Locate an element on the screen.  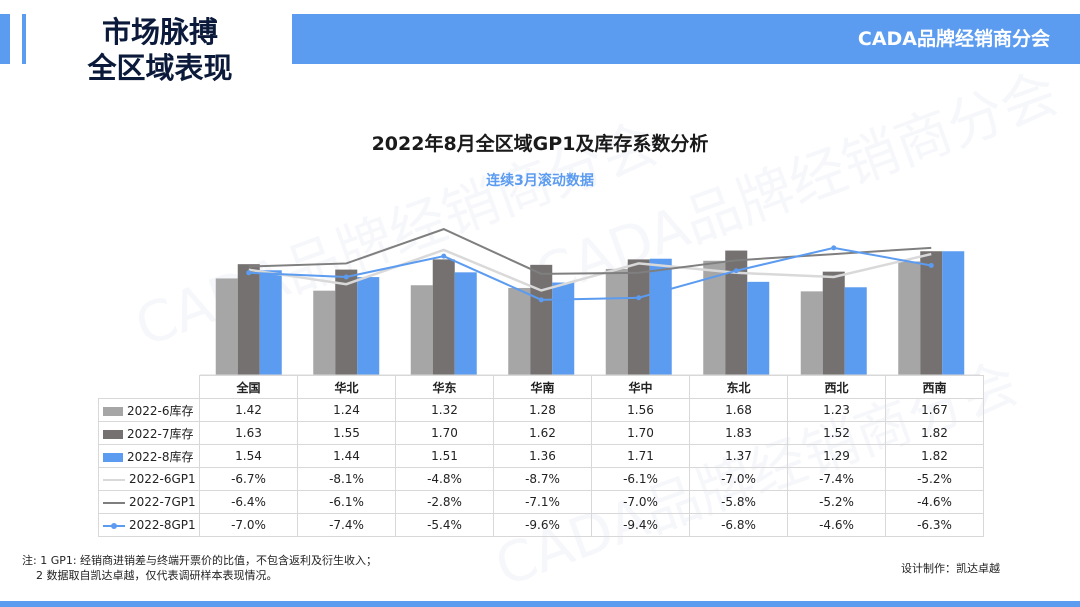
data-label: -6.7% is located at coordinates (248, 479).